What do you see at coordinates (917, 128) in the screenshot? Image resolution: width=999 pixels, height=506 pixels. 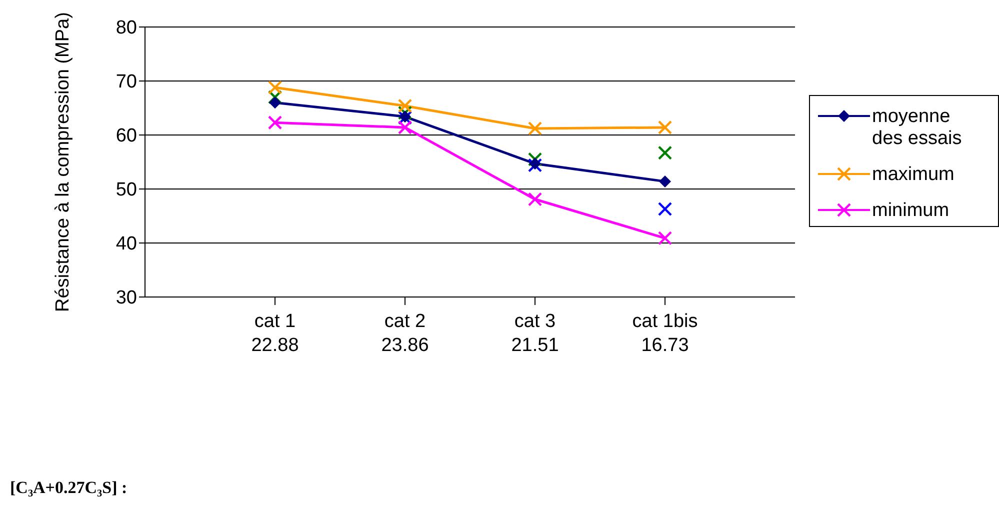 I see `legend-label: moyenne des essais` at bounding box center [917, 128].